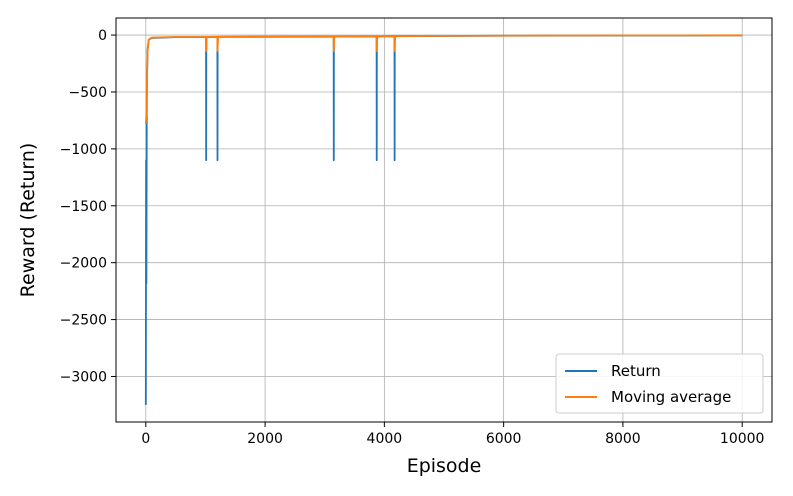 The image size is (793, 496). Describe the element at coordinates (83, 150) in the screenshot. I see `y-tick-label: −1000` at that location.